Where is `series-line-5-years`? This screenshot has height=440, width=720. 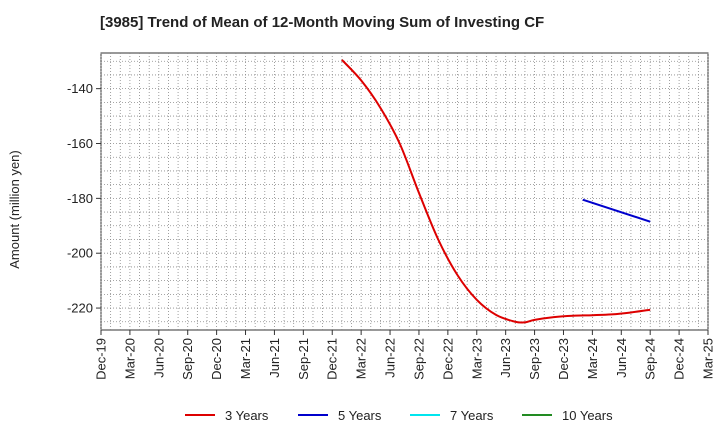 series-line-5-years is located at coordinates (616, 210).